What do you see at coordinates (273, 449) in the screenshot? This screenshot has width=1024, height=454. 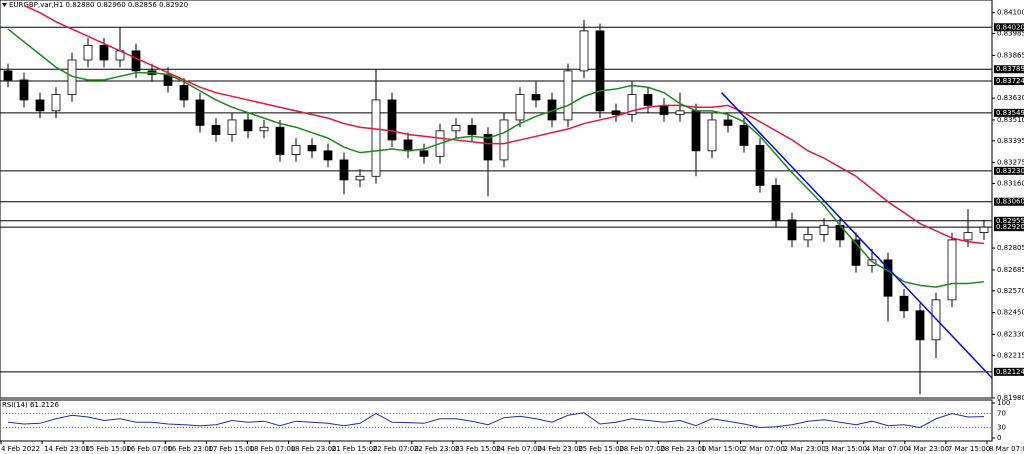 I see `x-tick-label: 18 Feb 07:00` at bounding box center [273, 449].